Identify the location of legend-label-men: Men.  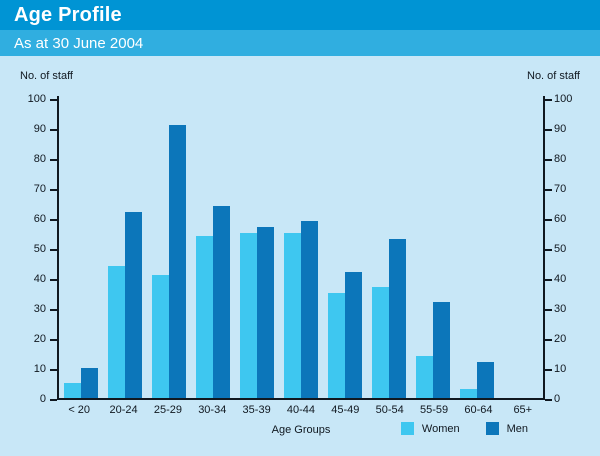
(517, 428).